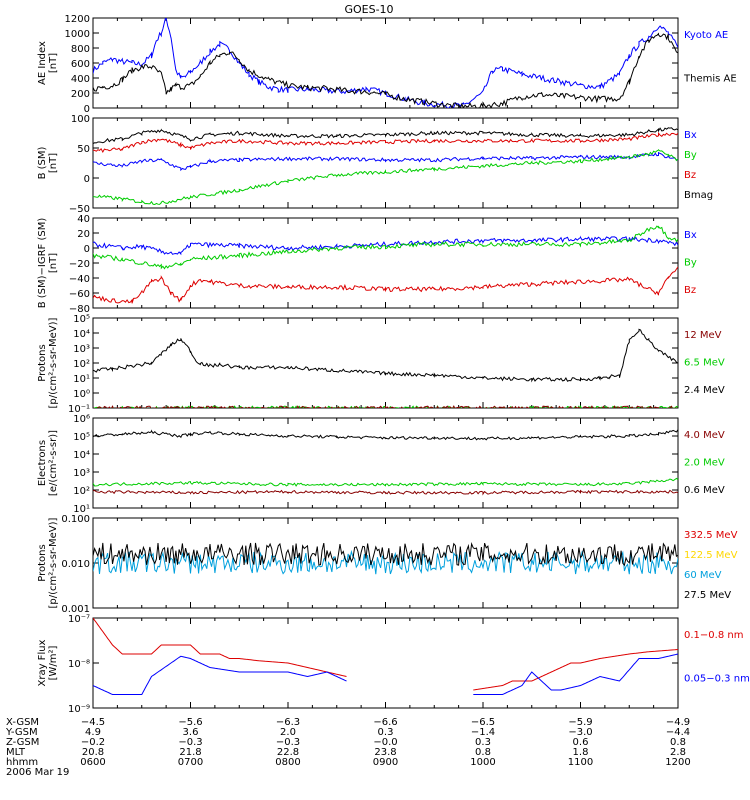  What do you see at coordinates (385, 722) in the screenshot?
I see `x-axis-row-value: −6.6` at bounding box center [385, 722].